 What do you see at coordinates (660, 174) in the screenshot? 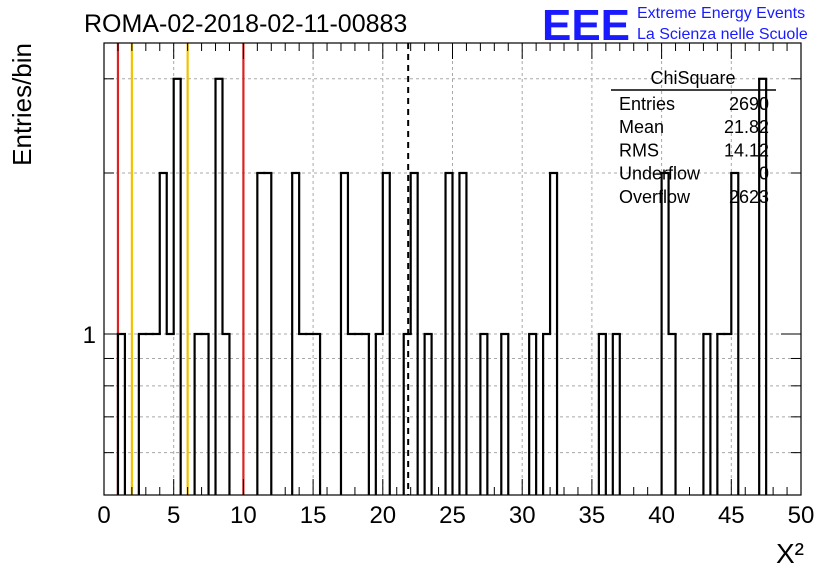
I see `stats-row-label: Underflow` at bounding box center [660, 174].